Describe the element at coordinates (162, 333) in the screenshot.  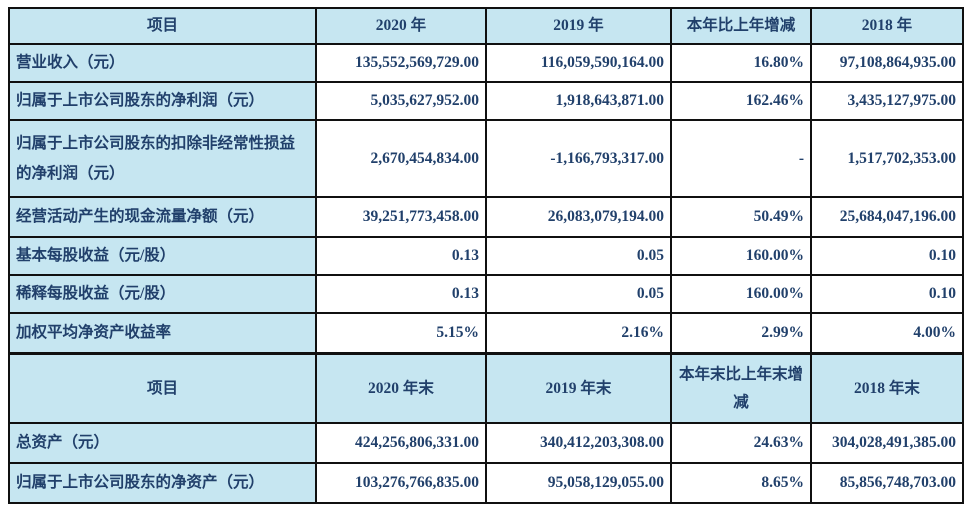
I see `row-label: 加权平均净资产收益率` at that location.